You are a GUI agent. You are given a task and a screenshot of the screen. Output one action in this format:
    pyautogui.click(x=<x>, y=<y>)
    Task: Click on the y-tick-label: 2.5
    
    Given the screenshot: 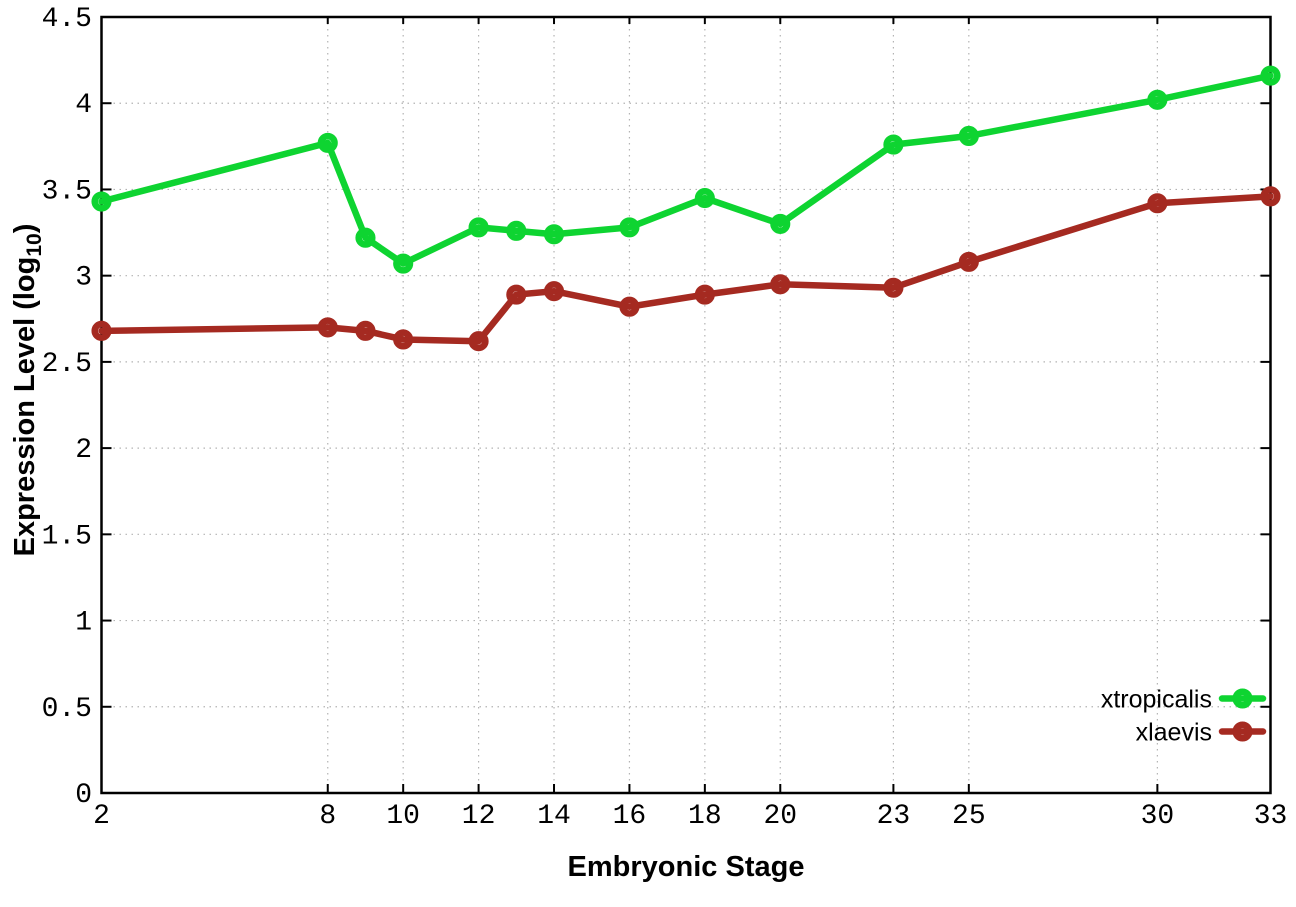 What is the action you would take?
    pyautogui.click(x=67, y=364)
    